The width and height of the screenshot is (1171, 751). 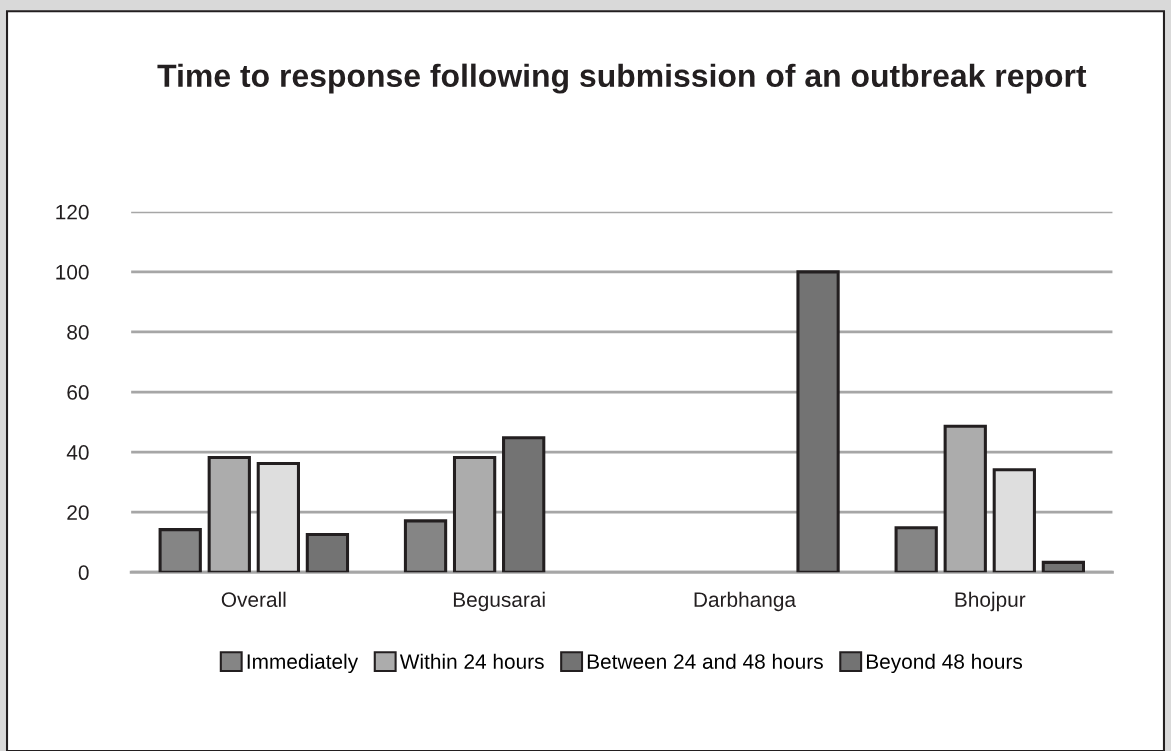 What do you see at coordinates (78, 332) in the screenshot?
I see `y-tick-label: 80` at bounding box center [78, 332].